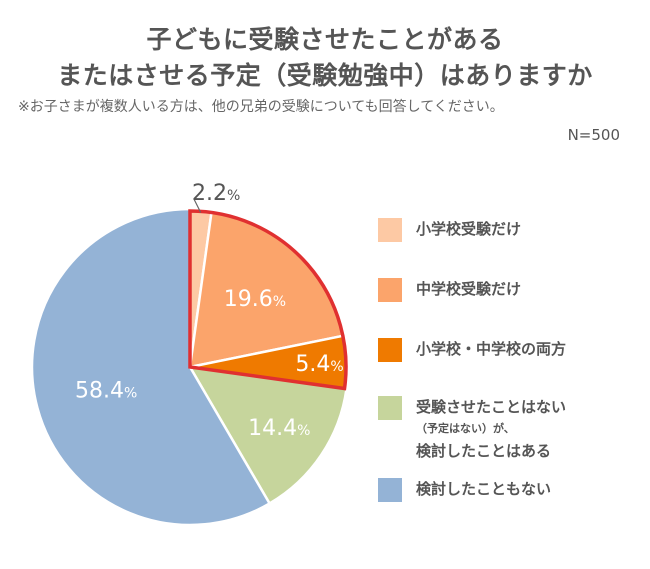 The image size is (650, 569). What do you see at coordinates (106, 391) in the screenshot?
I see `slice-label-5: 58.4%` at bounding box center [106, 391].